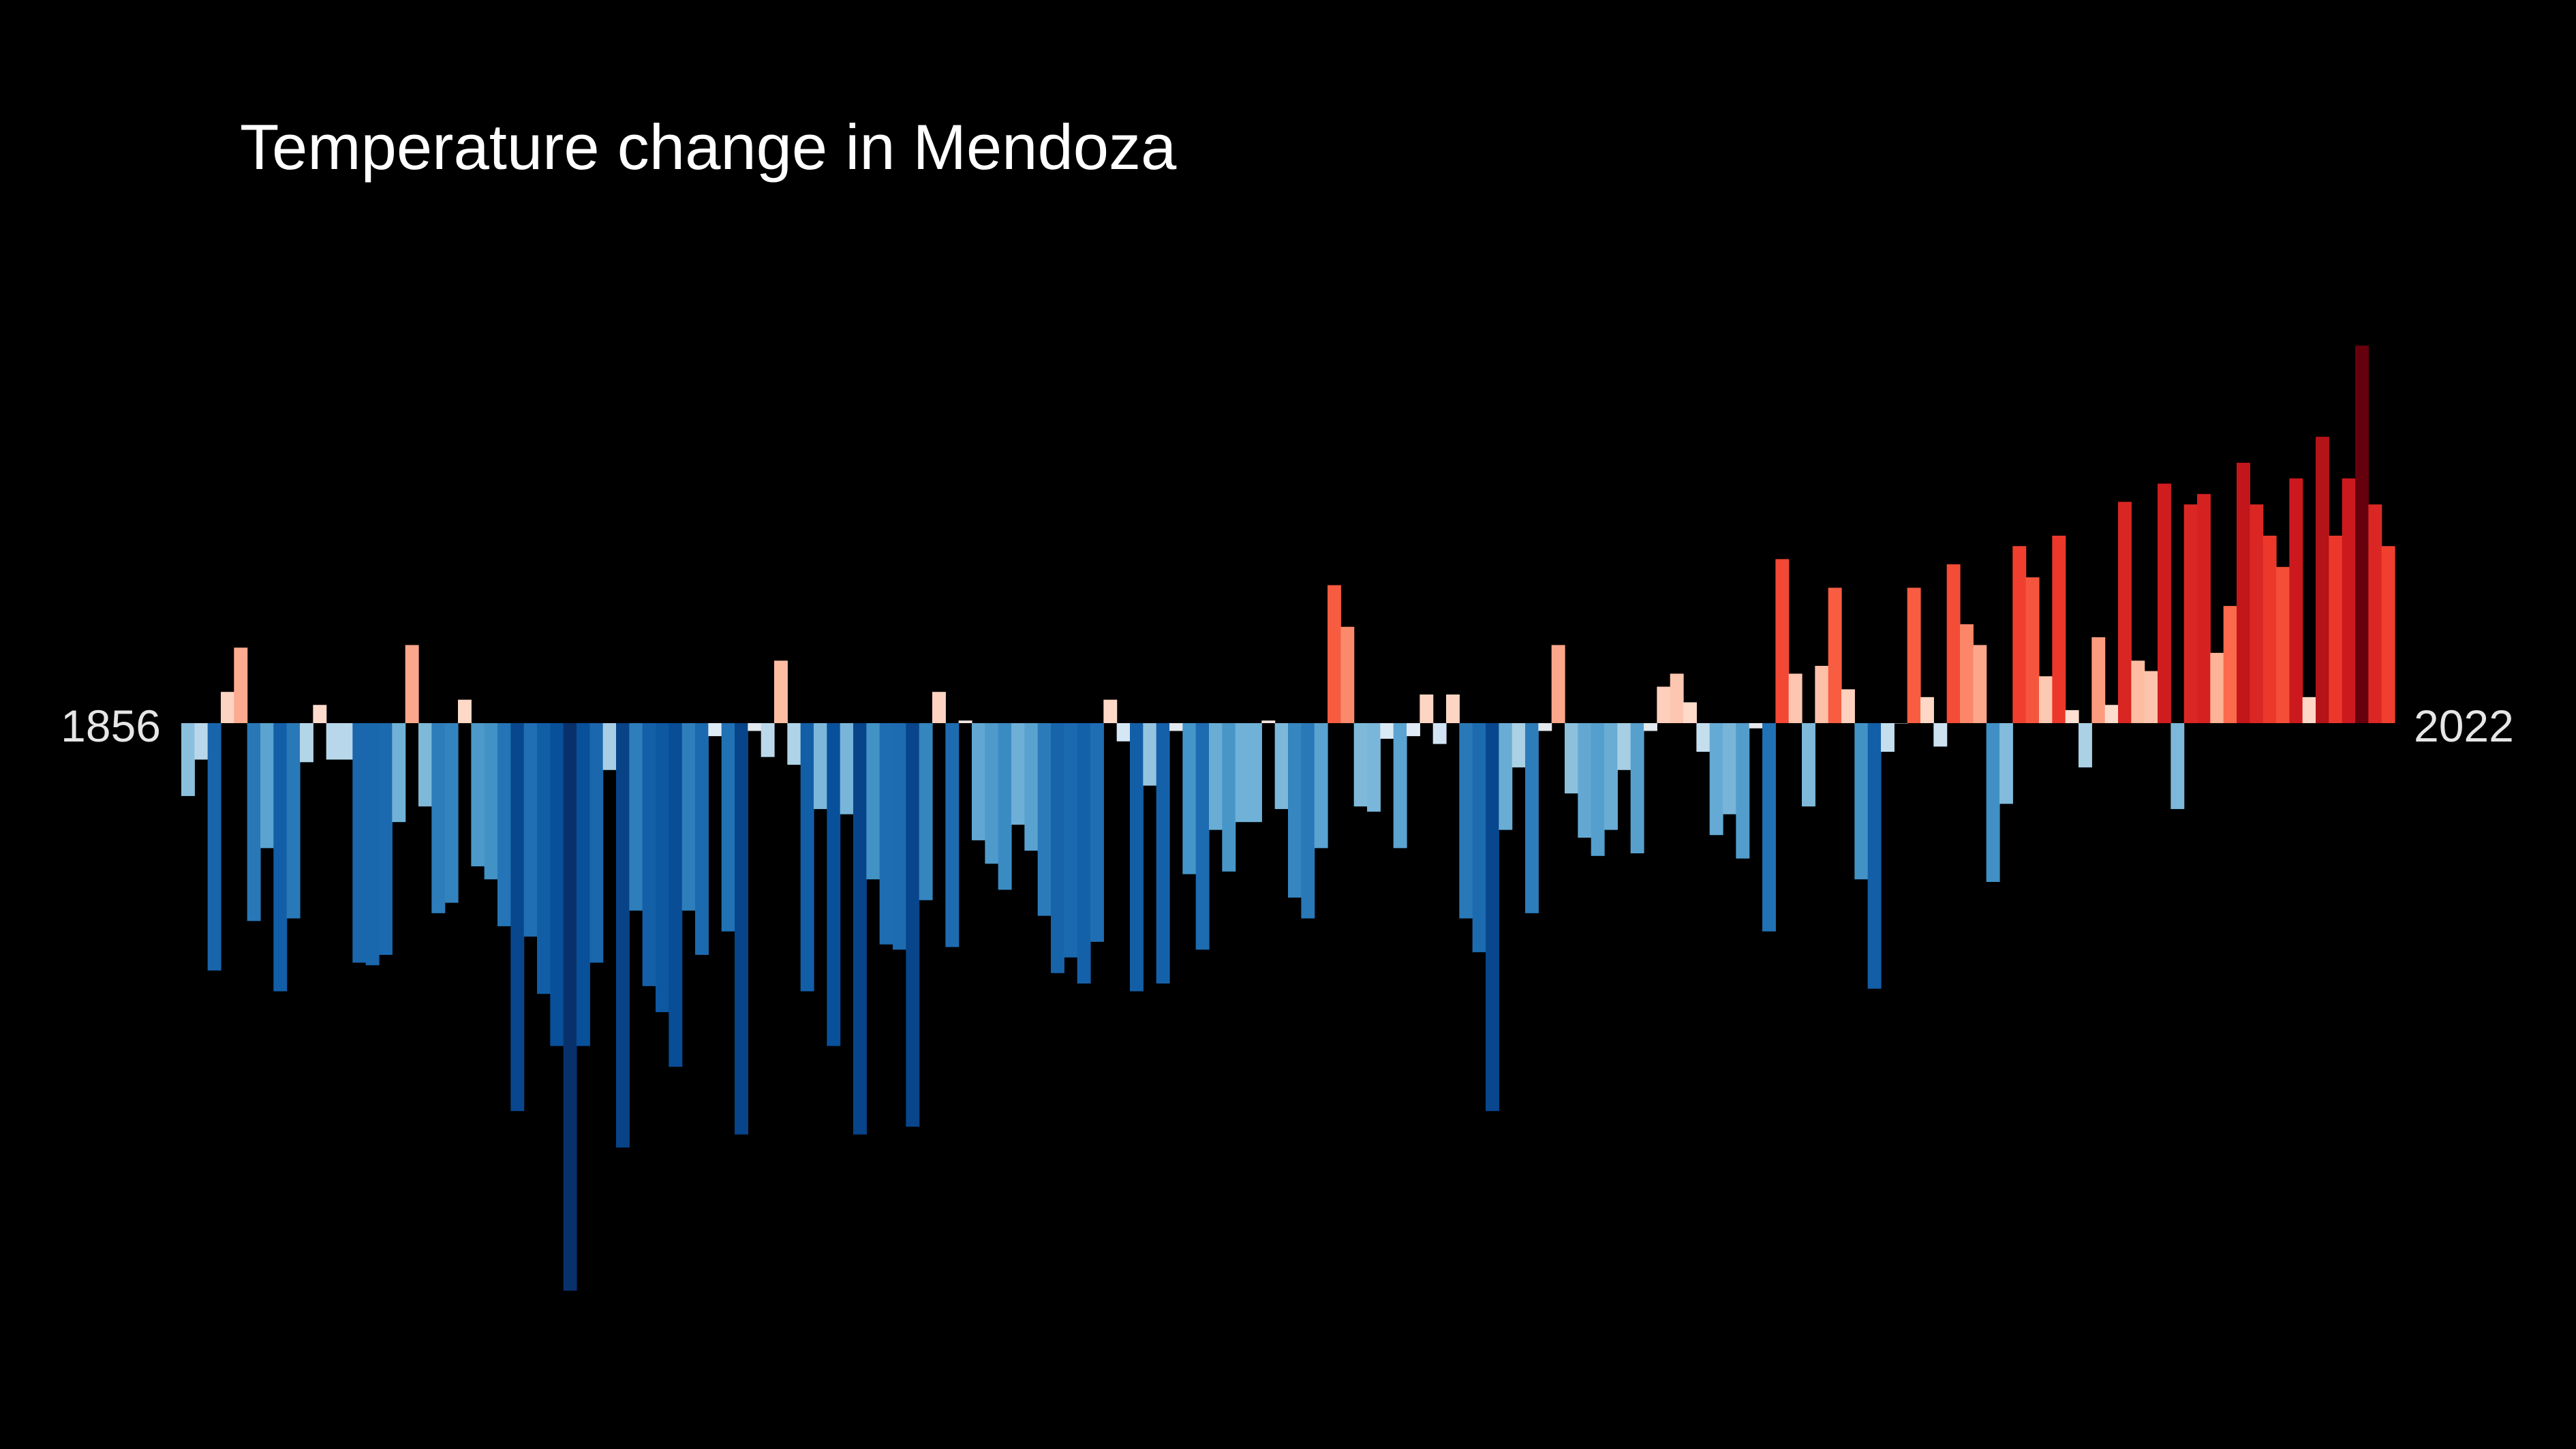  What do you see at coordinates (2032, 650) in the screenshot?
I see `bar-1996` at bounding box center [2032, 650].